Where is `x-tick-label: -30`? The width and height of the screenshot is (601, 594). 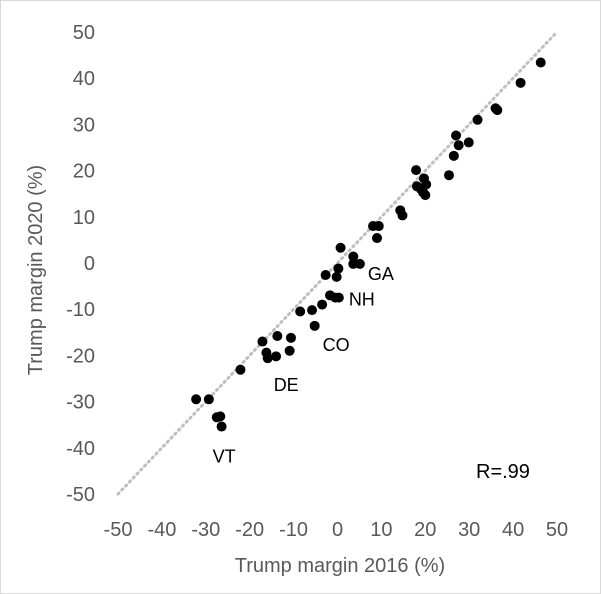 x-tick-label: -30 is located at coordinates (205, 530).